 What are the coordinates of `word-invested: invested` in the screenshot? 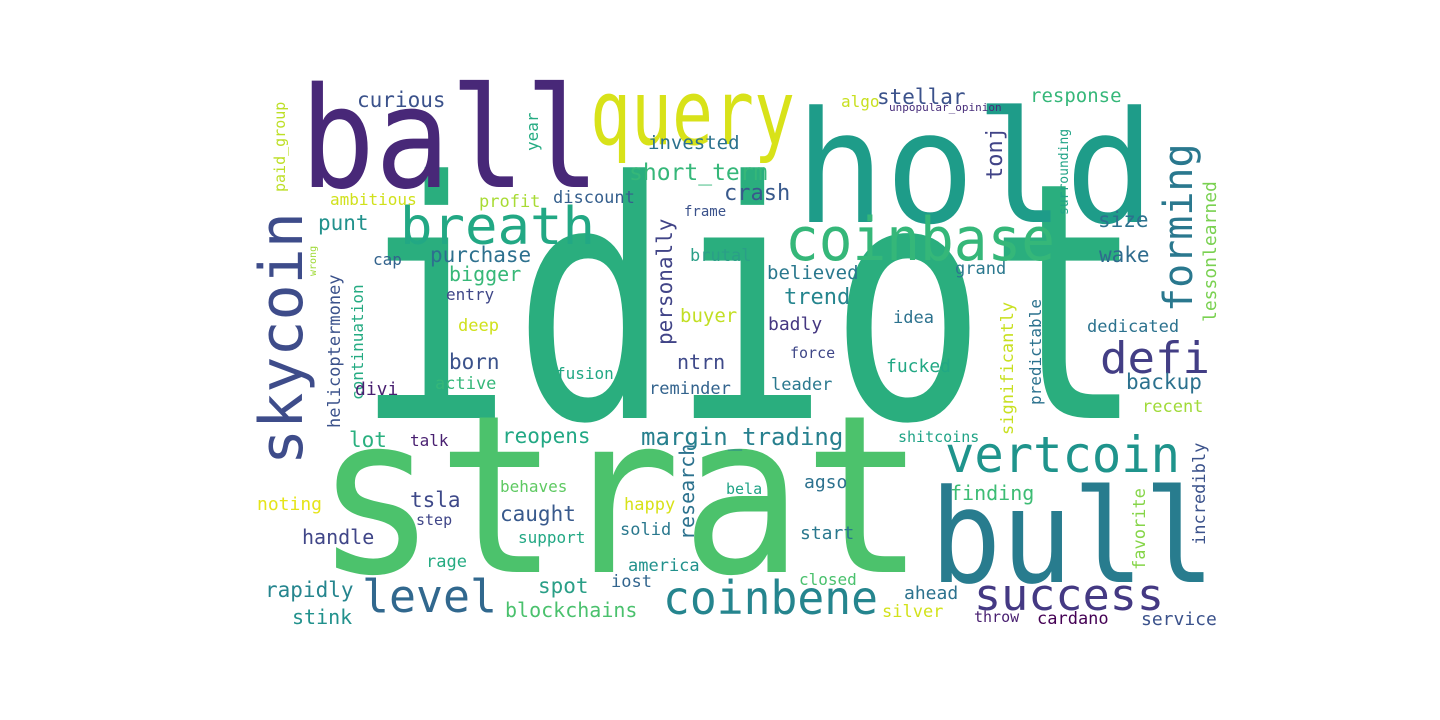 It's located at (694, 143).